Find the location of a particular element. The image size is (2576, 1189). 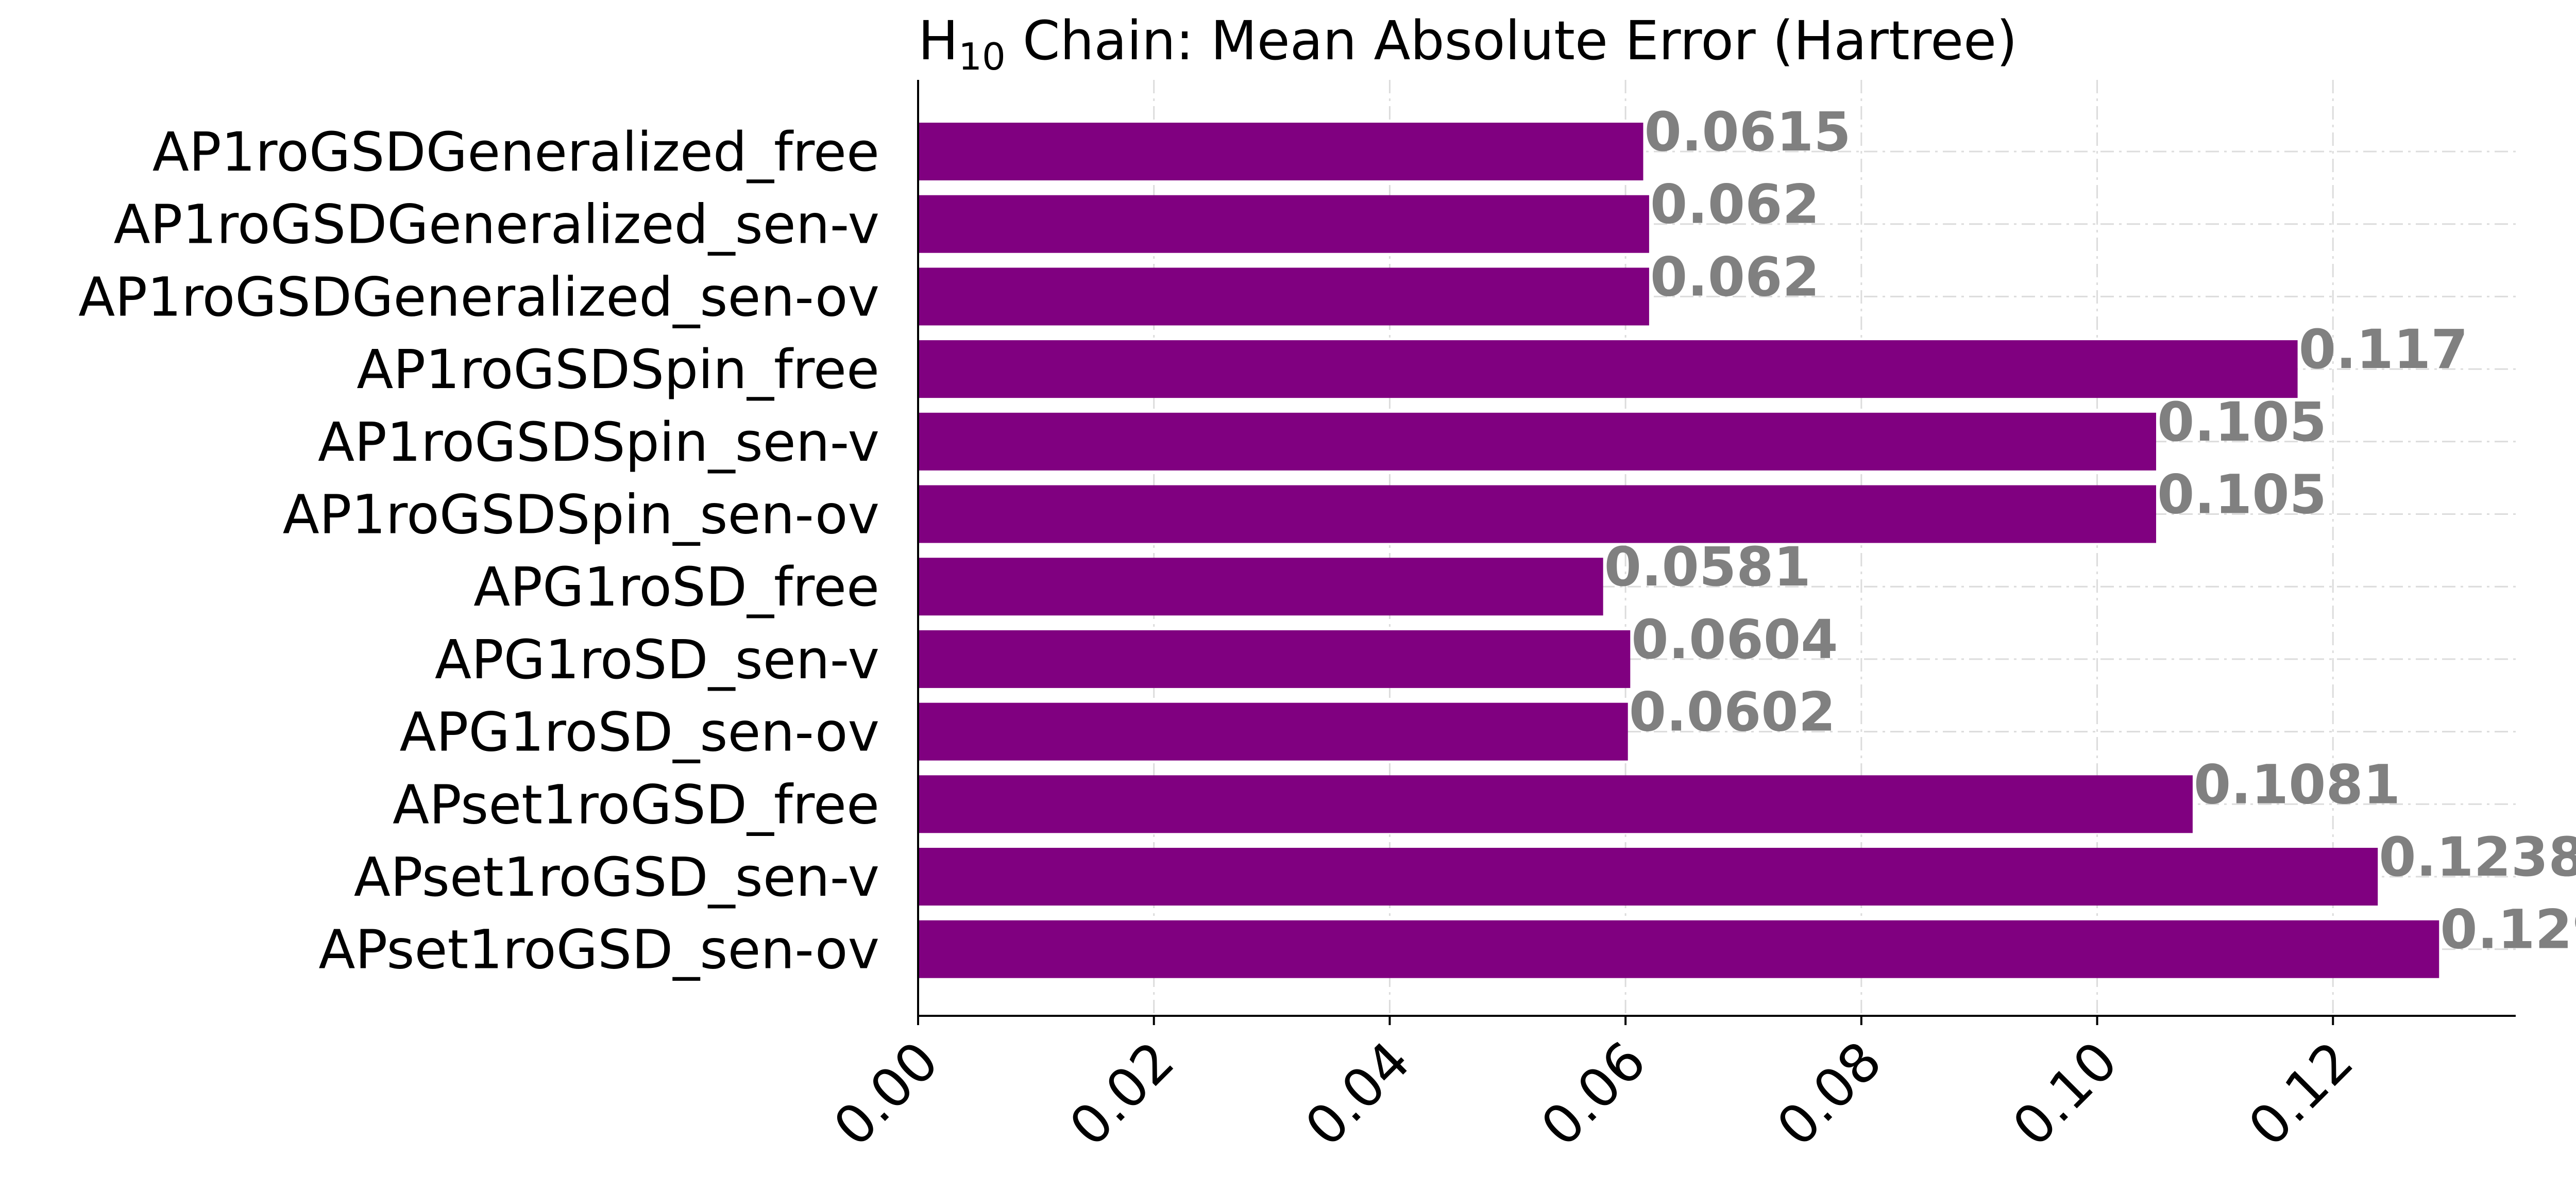

x-tick-labels: 0.00 0.02 0.04 0.06 0.08 0.10 0.12 is located at coordinates (1593, 1087).